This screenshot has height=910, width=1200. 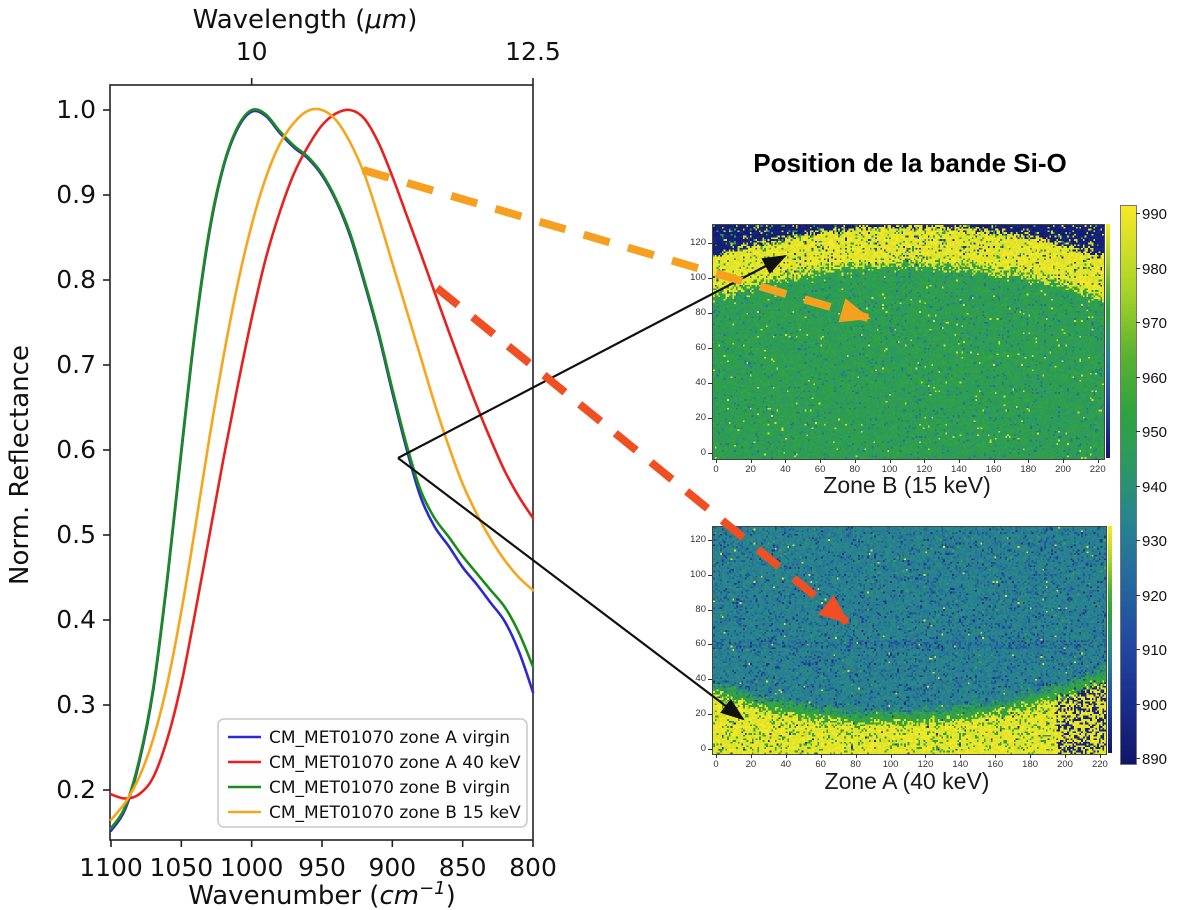 What do you see at coordinates (1155, 650) in the screenshot?
I see `colorbar-tick-label: 910` at bounding box center [1155, 650].